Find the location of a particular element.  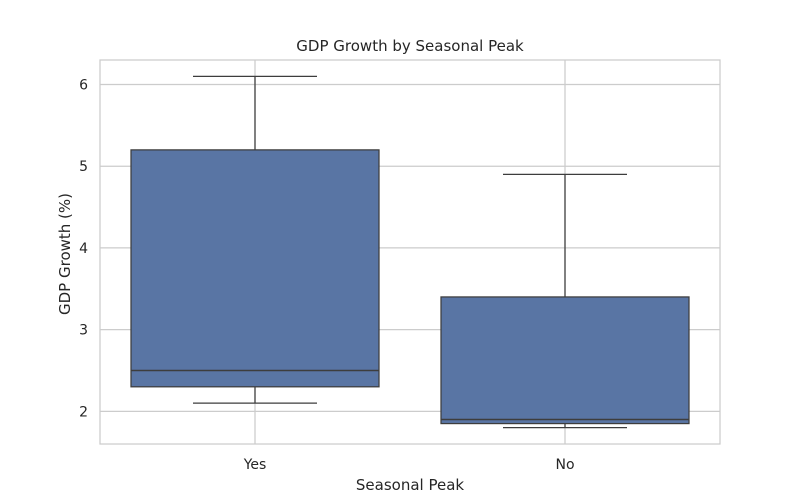

y-tick-label: 2 is located at coordinates (83, 412).